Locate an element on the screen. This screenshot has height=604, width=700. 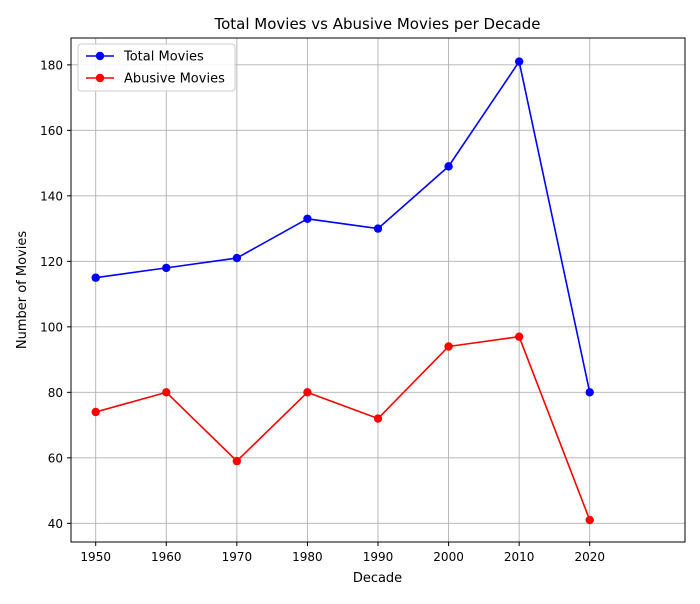
x-axis-label: Decade is located at coordinates (377, 578).